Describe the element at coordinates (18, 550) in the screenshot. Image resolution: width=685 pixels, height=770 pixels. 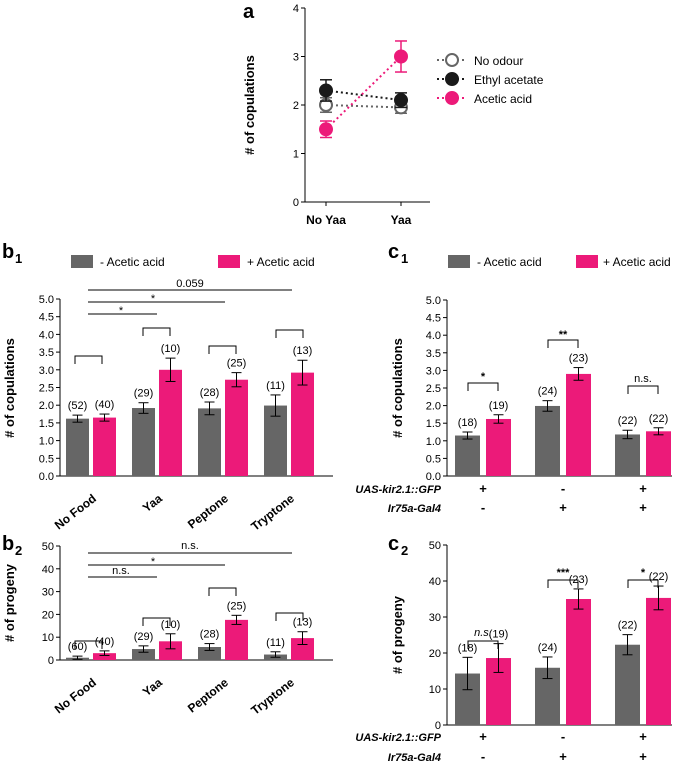
I see `panel-sublabel: 2` at that location.